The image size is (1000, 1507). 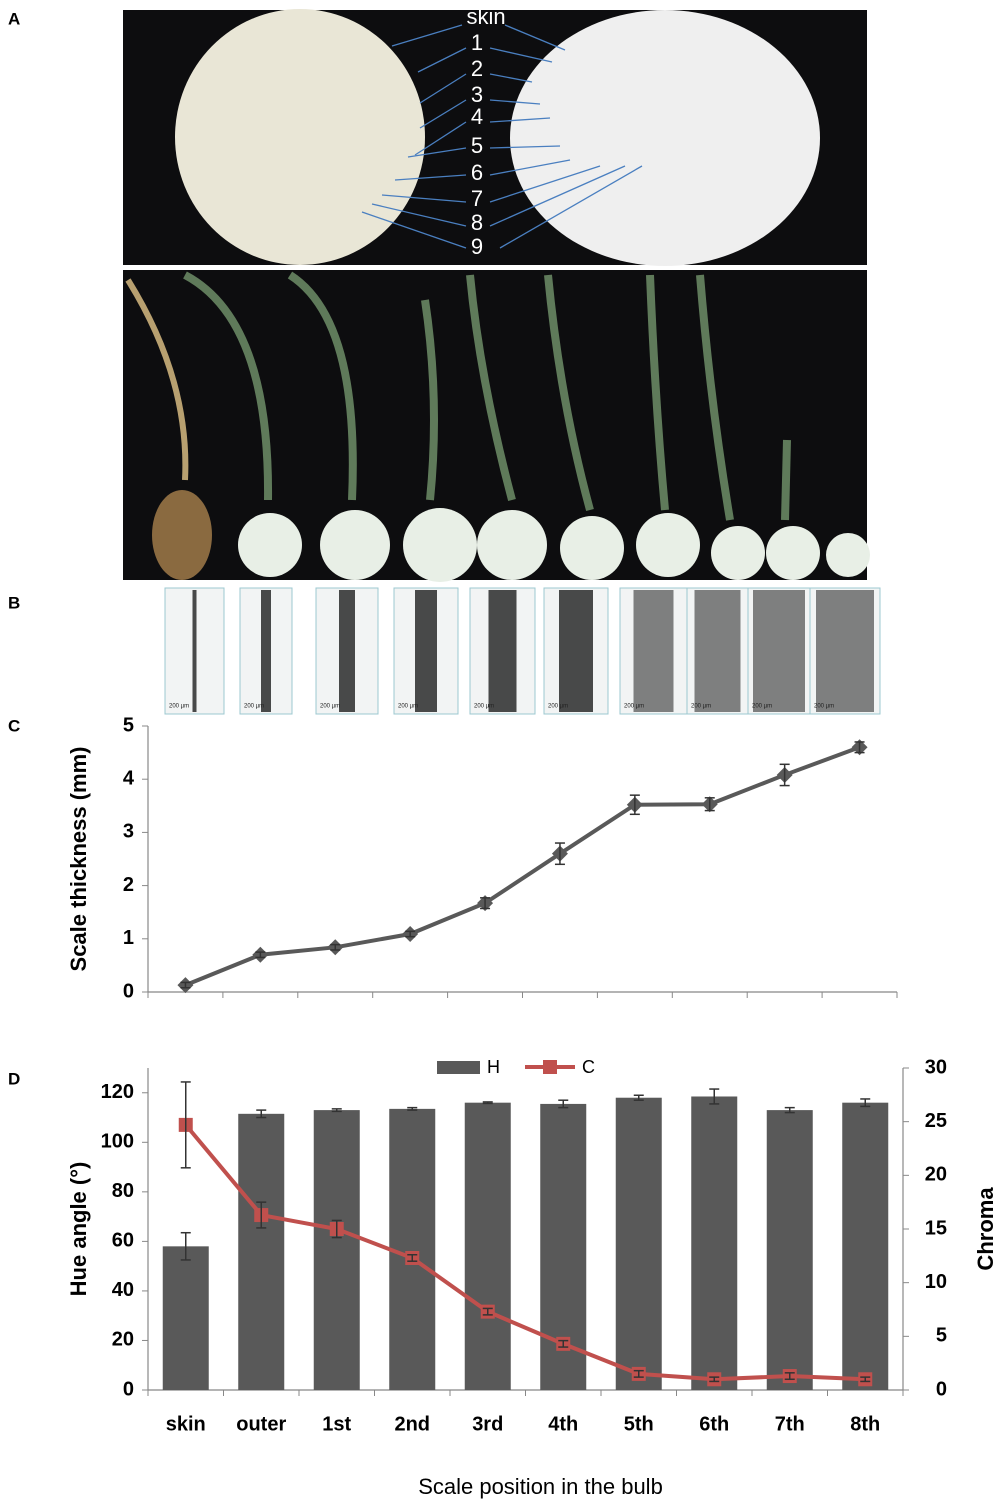 I want to click on y-tick-label: 2, so click(x=128, y=885).